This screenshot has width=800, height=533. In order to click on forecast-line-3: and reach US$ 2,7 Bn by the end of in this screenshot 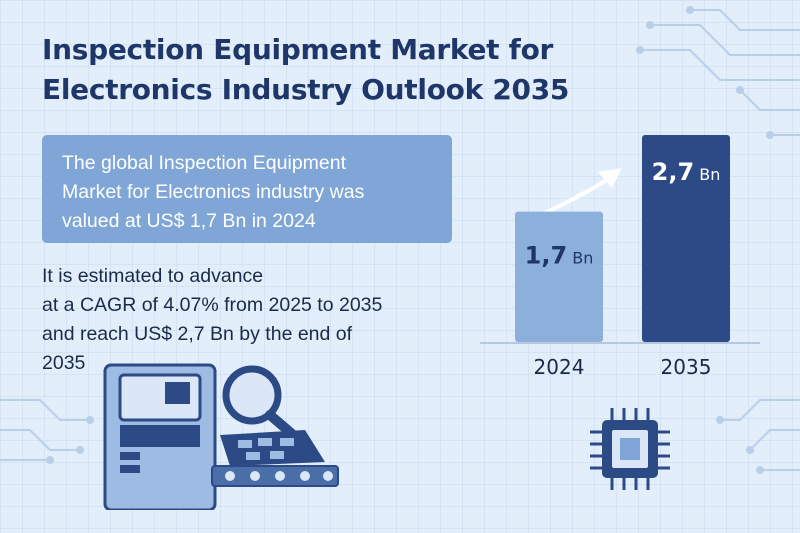, I will do `click(197, 334)`.